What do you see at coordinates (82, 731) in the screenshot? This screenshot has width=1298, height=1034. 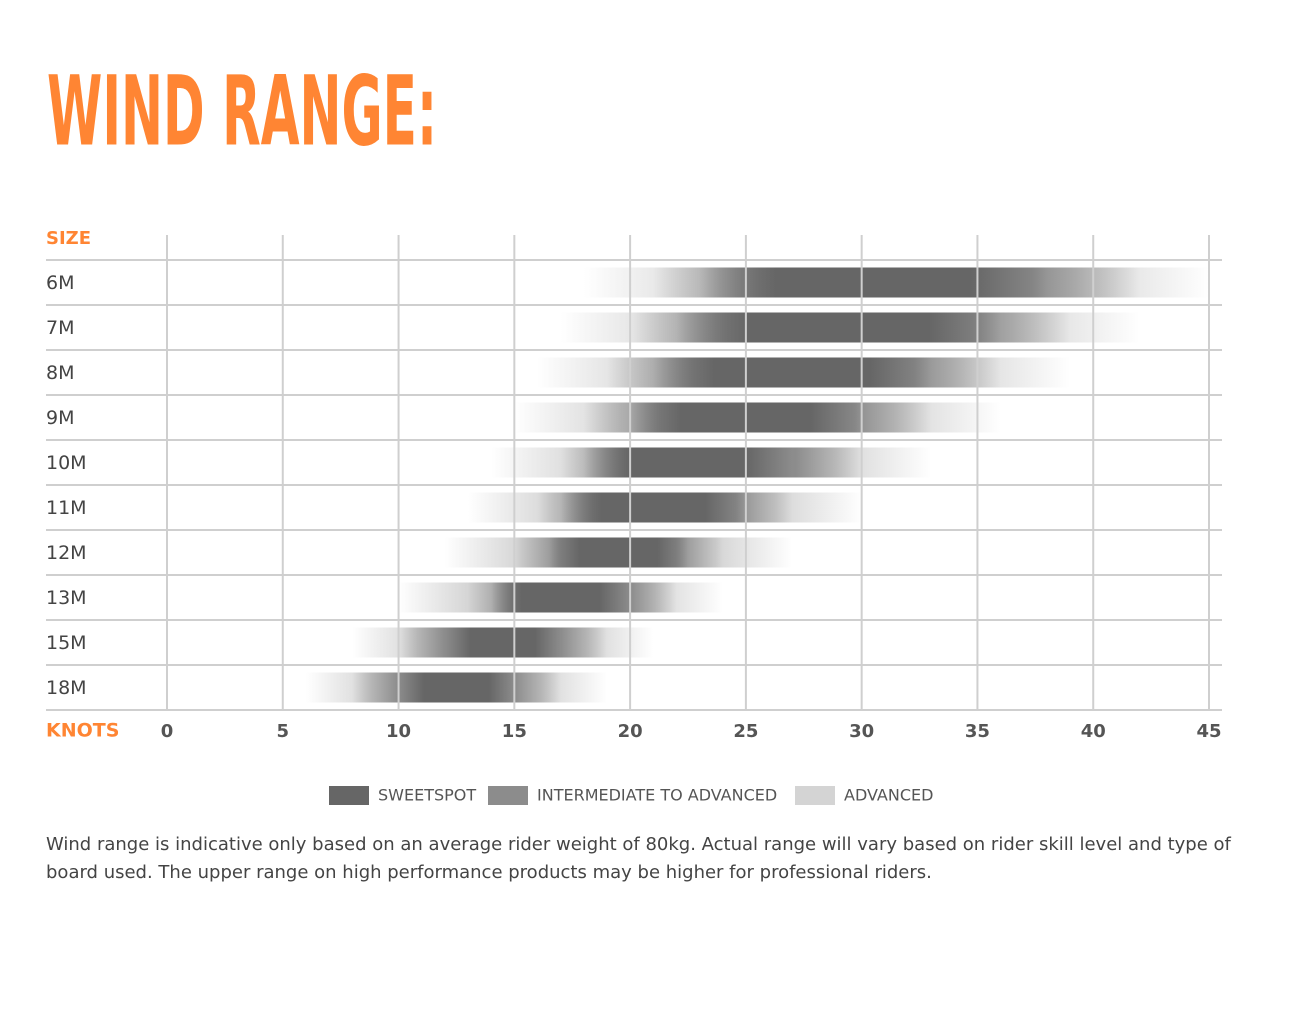 I see `x-axis-label: KNOTS` at bounding box center [82, 731].